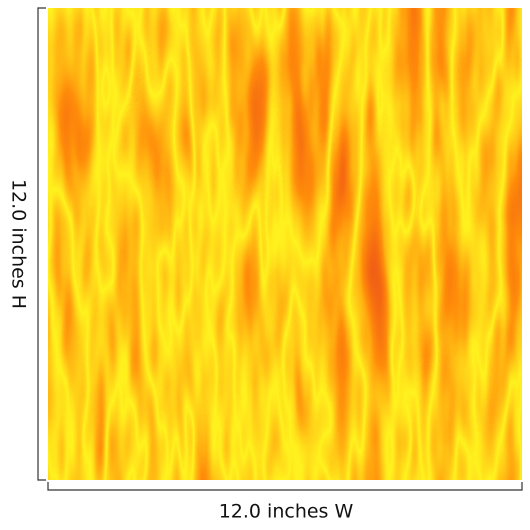 The height and width of the screenshot is (530, 530). I want to click on width-label: 12.0 inches W, so click(286, 512).